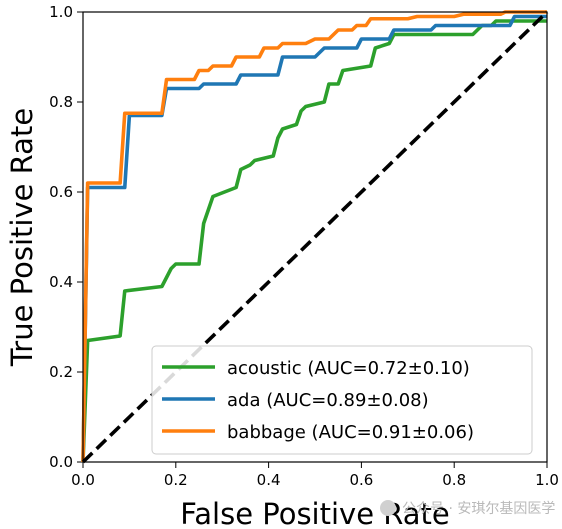  I want to click on y-tick-label: 1.0, so click(61, 12).